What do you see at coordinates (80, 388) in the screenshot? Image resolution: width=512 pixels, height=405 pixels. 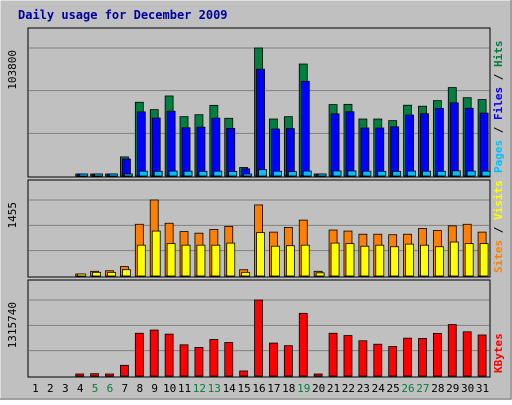 I see `x-tick-label-4: 4` at bounding box center [80, 388].